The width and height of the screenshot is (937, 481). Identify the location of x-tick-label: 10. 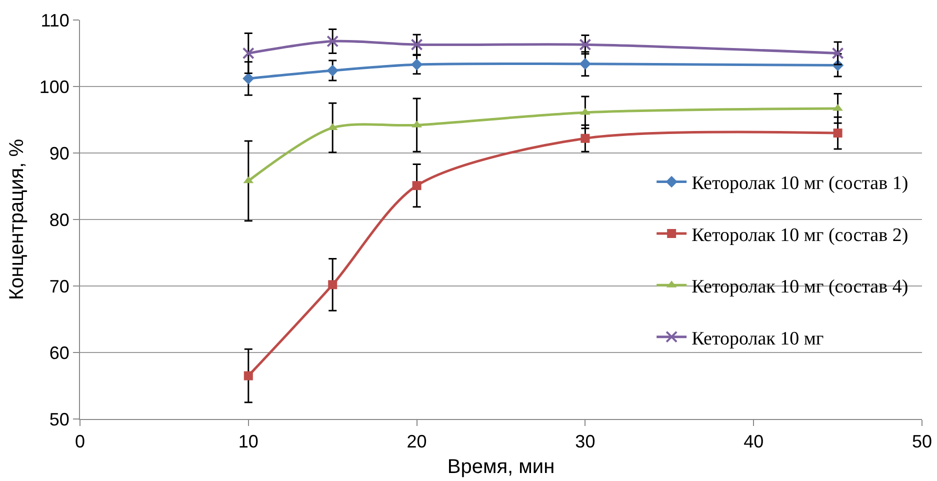
(248, 442).